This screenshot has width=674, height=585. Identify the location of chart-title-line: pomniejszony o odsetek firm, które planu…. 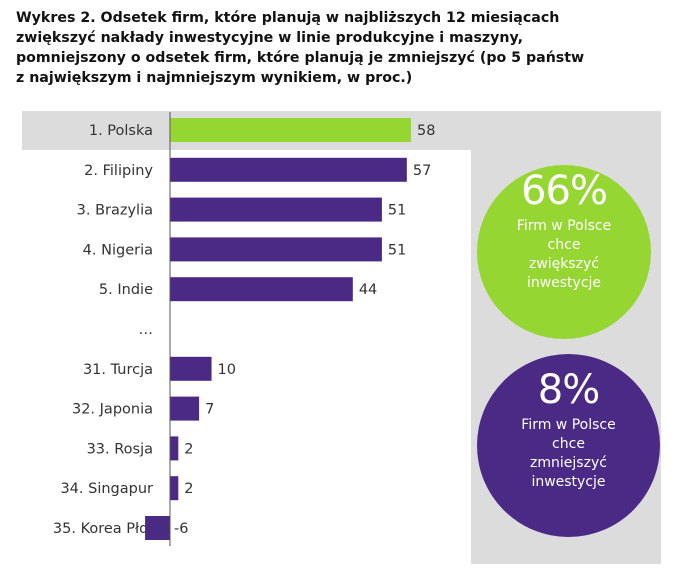
(300, 58).